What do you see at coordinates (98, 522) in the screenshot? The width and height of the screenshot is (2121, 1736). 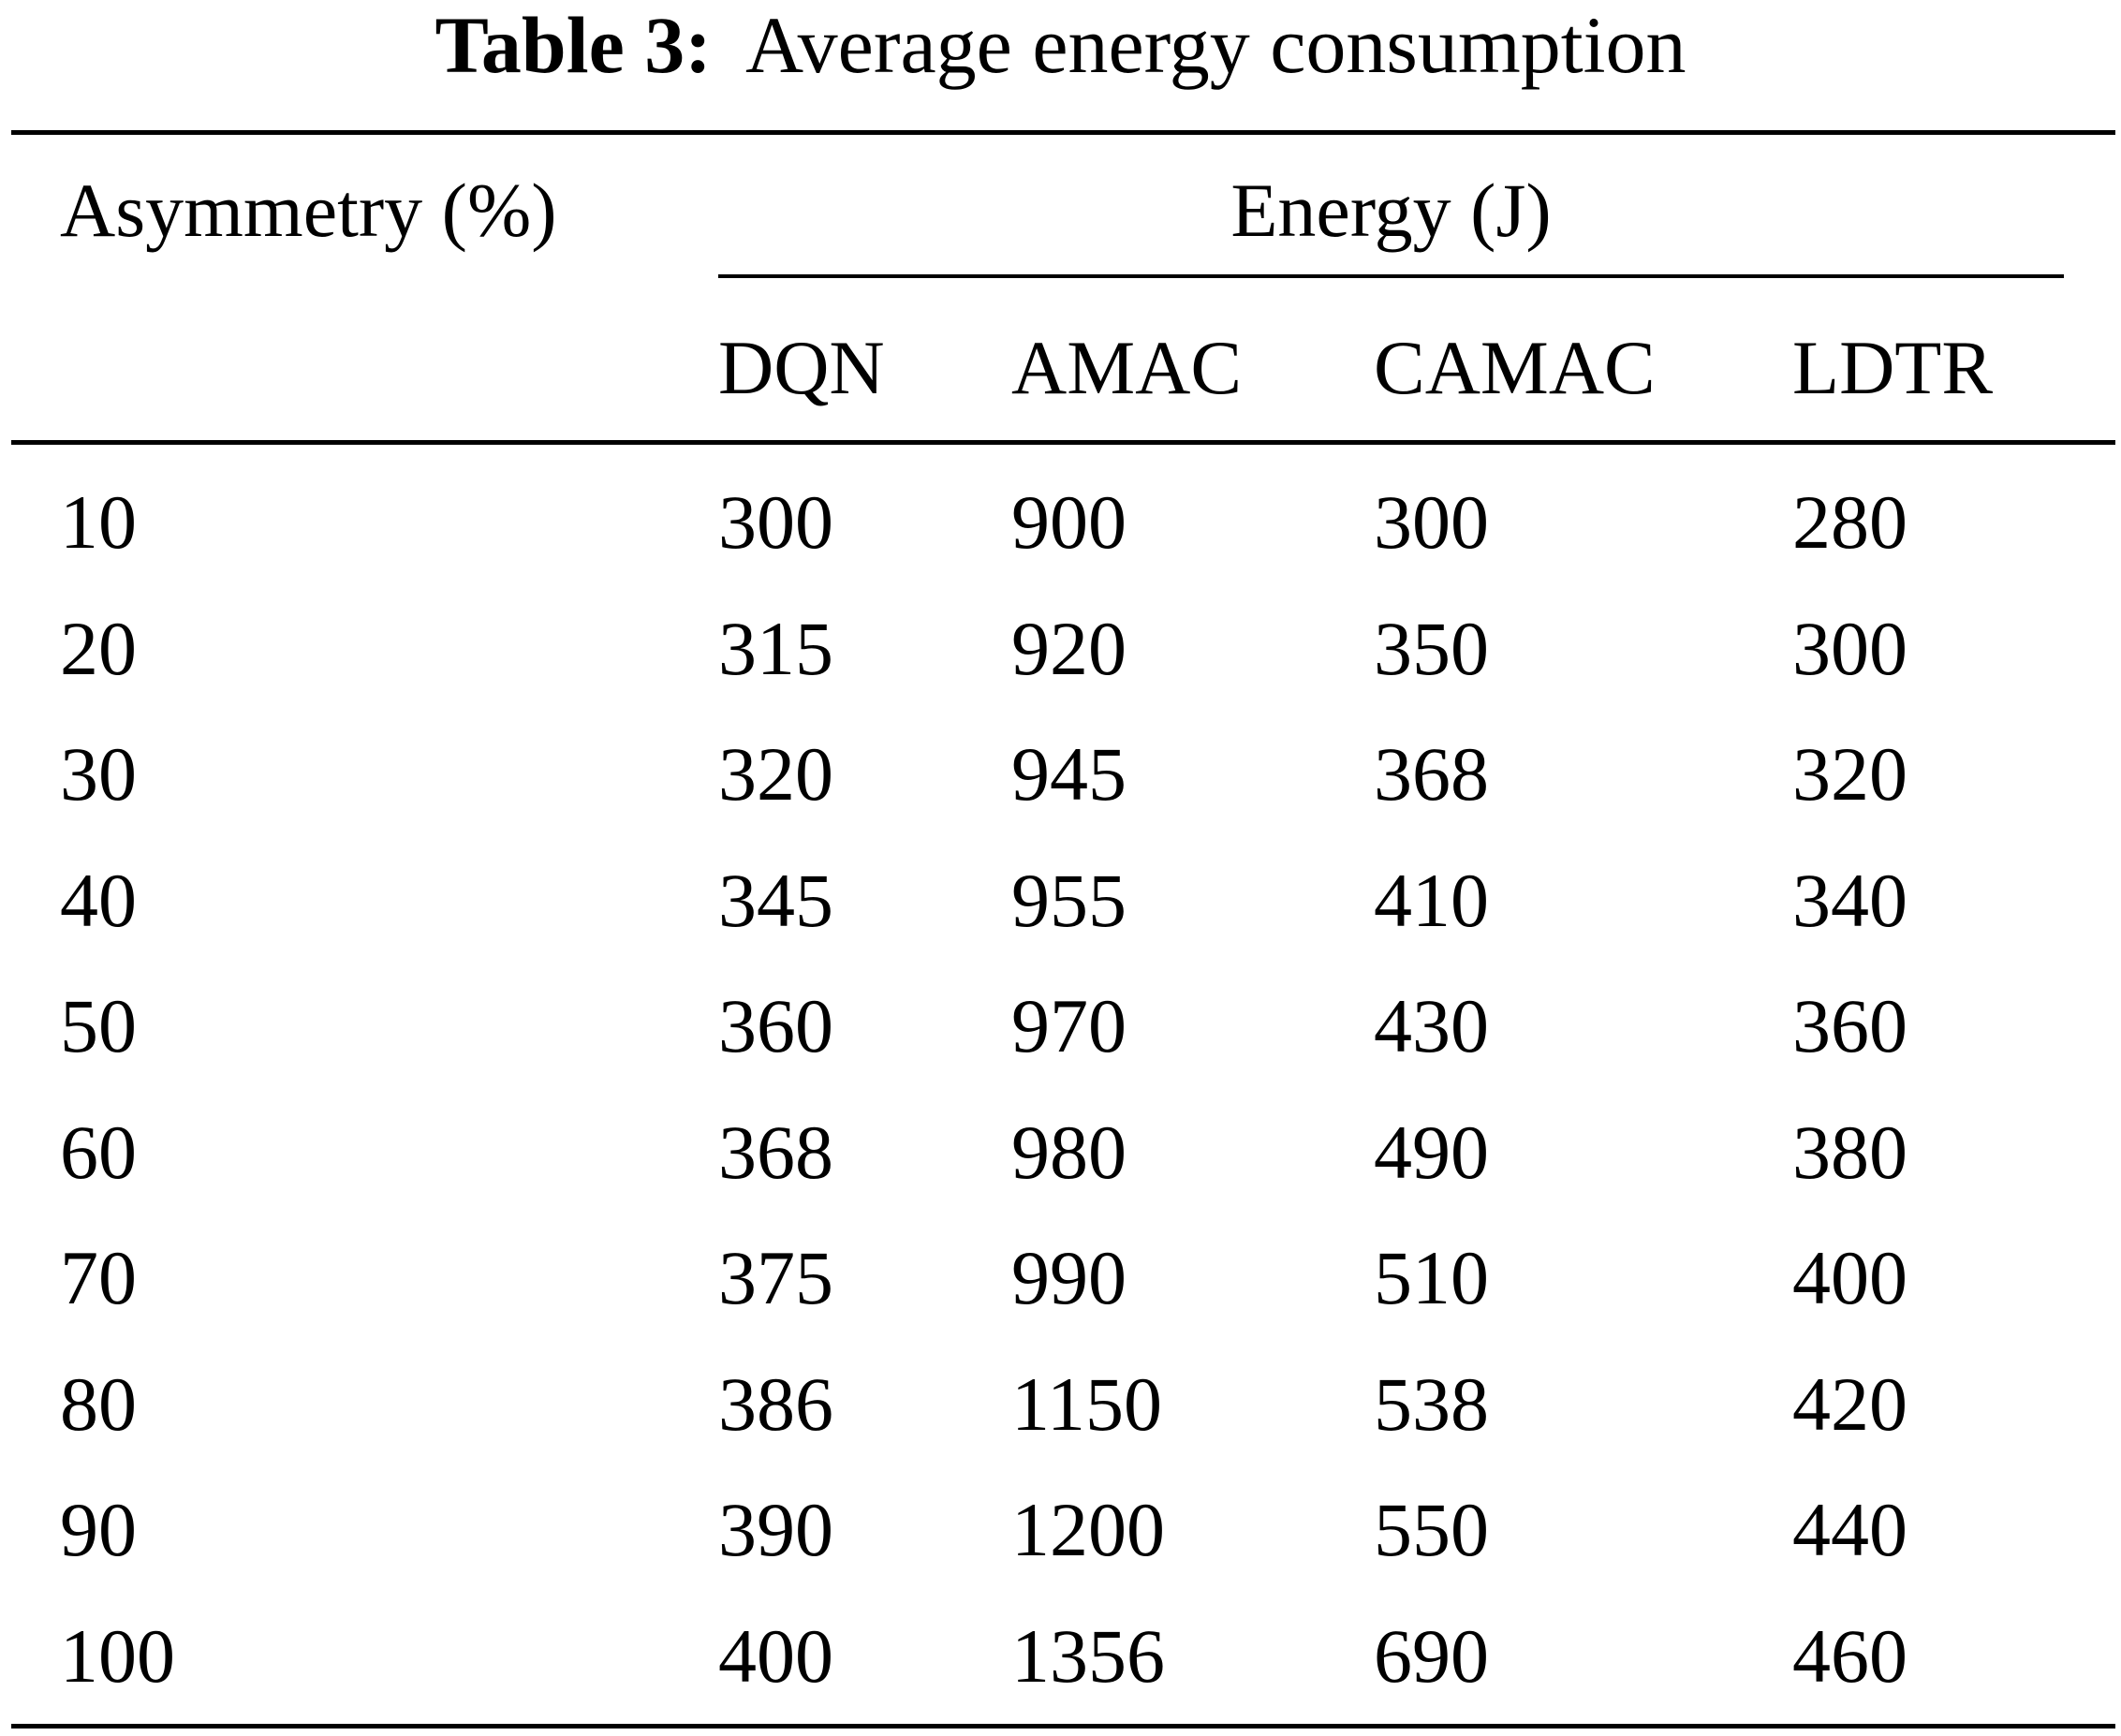 I see `cell-asymmetry: 10` at bounding box center [98, 522].